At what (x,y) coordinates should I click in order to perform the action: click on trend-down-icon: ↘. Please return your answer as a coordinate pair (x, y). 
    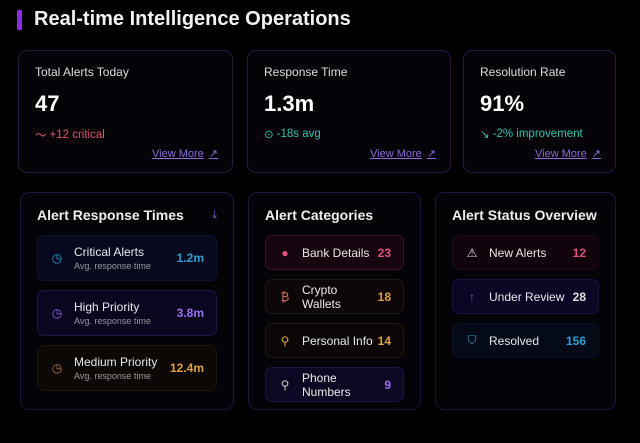
    Looking at the image, I should click on (485, 135).